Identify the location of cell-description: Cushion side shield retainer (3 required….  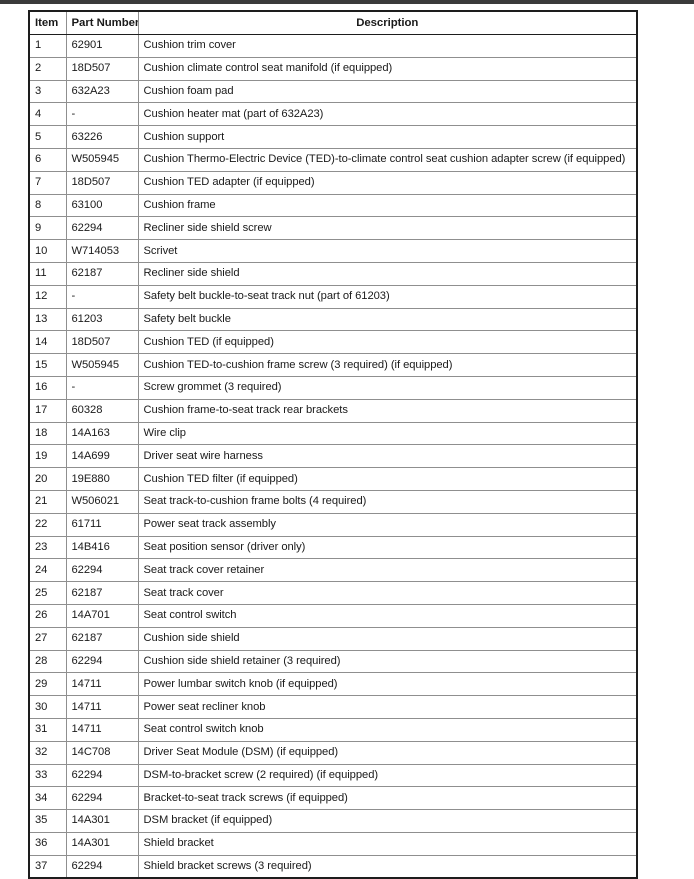
(387, 661).